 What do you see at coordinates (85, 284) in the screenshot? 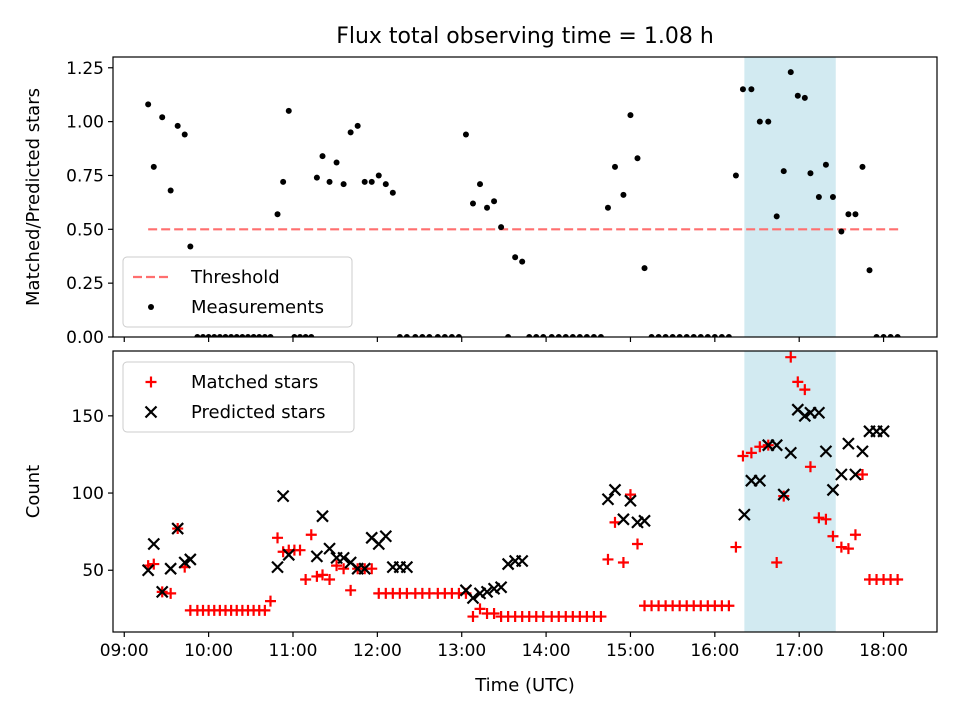
I see `y-tick-label: 0.25` at bounding box center [85, 284].